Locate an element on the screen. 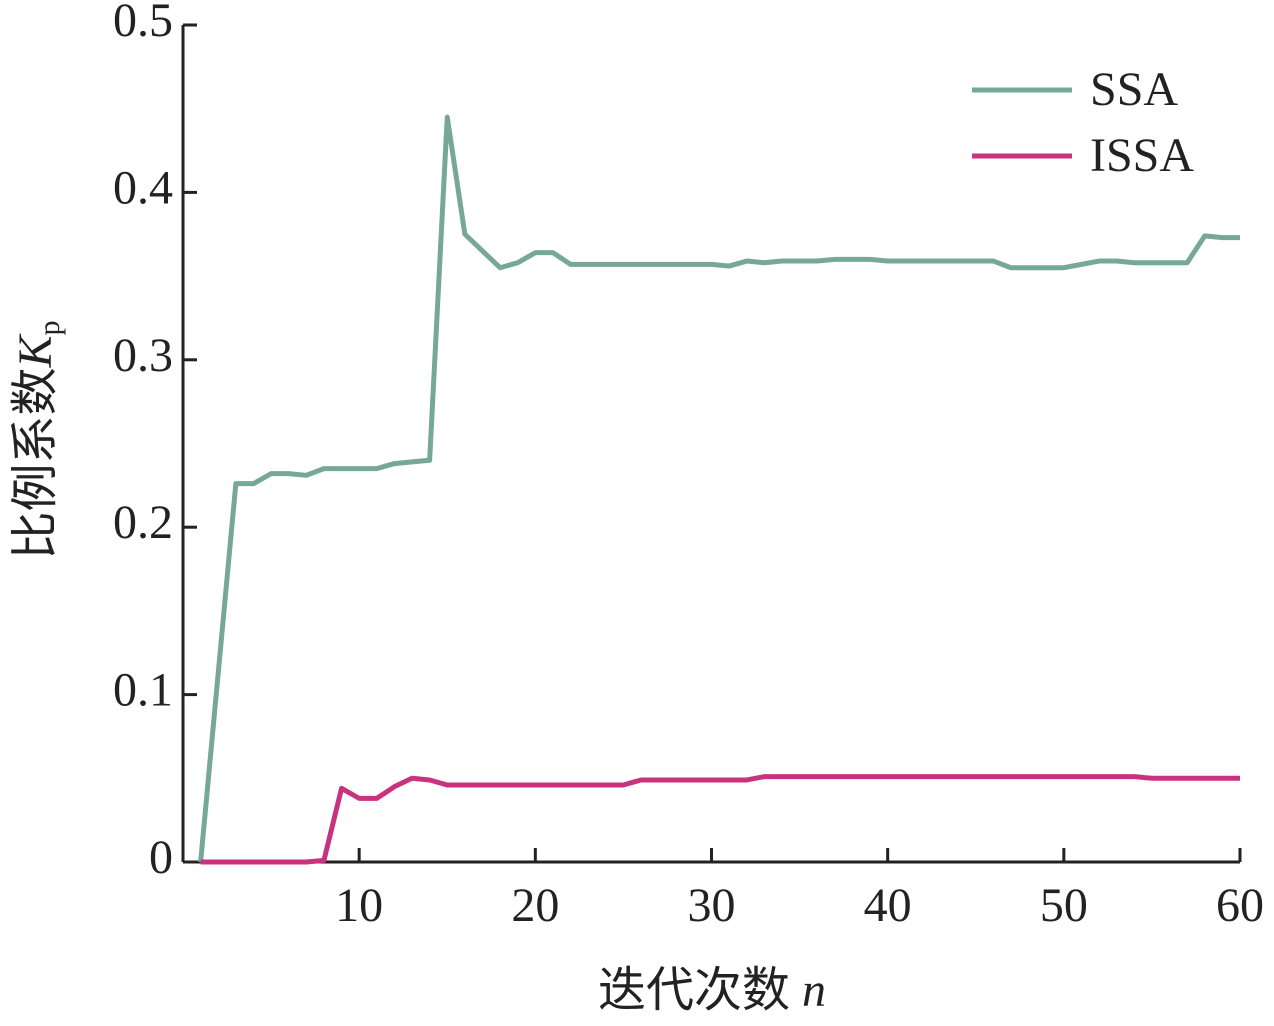 This screenshot has width=1274, height=1026. x-axis-label: 迭代次数 n is located at coordinates (712, 990).